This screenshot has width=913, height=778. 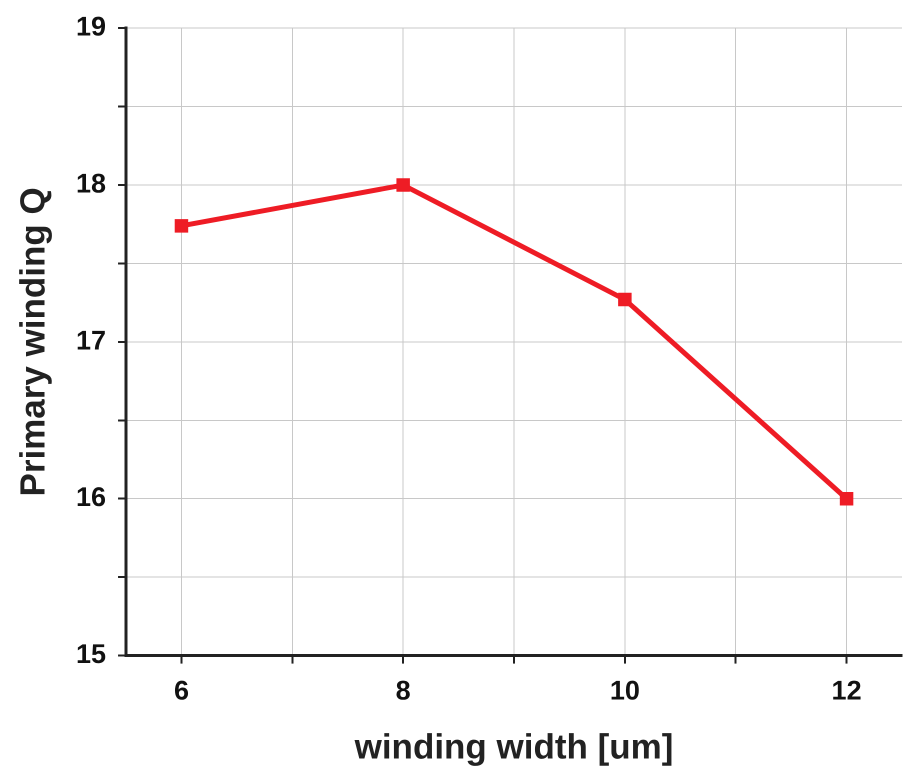 What do you see at coordinates (91, 340) in the screenshot?
I see `y-tick-label: 17` at bounding box center [91, 340].